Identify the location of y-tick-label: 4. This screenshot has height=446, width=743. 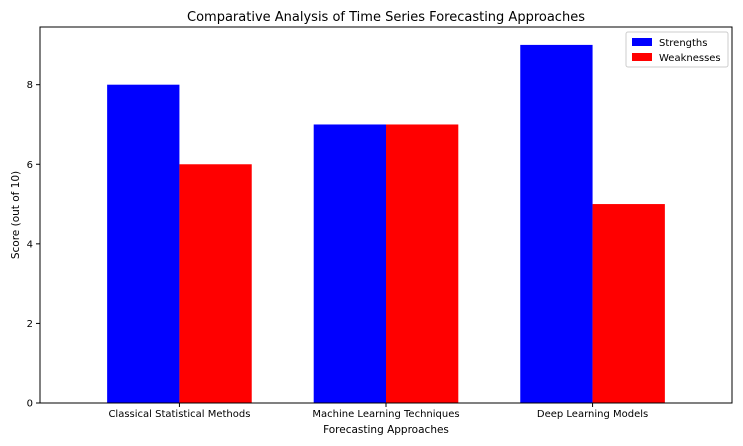
(30, 244).